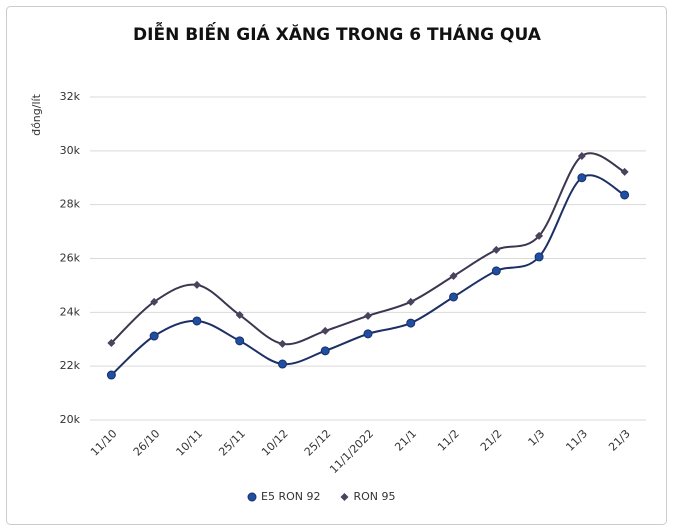  What do you see at coordinates (36, 114) in the screenshot?
I see `y-axis-label: đồng/lít` at bounding box center [36, 114].